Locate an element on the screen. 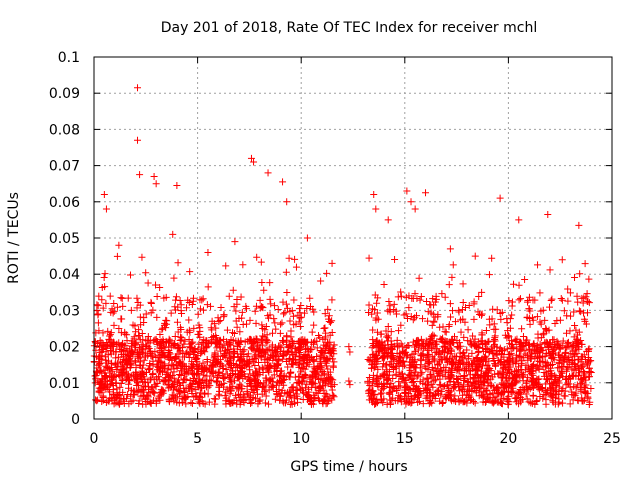 The height and width of the screenshot is (480, 640). x-tick-label: 10 is located at coordinates (301, 439).